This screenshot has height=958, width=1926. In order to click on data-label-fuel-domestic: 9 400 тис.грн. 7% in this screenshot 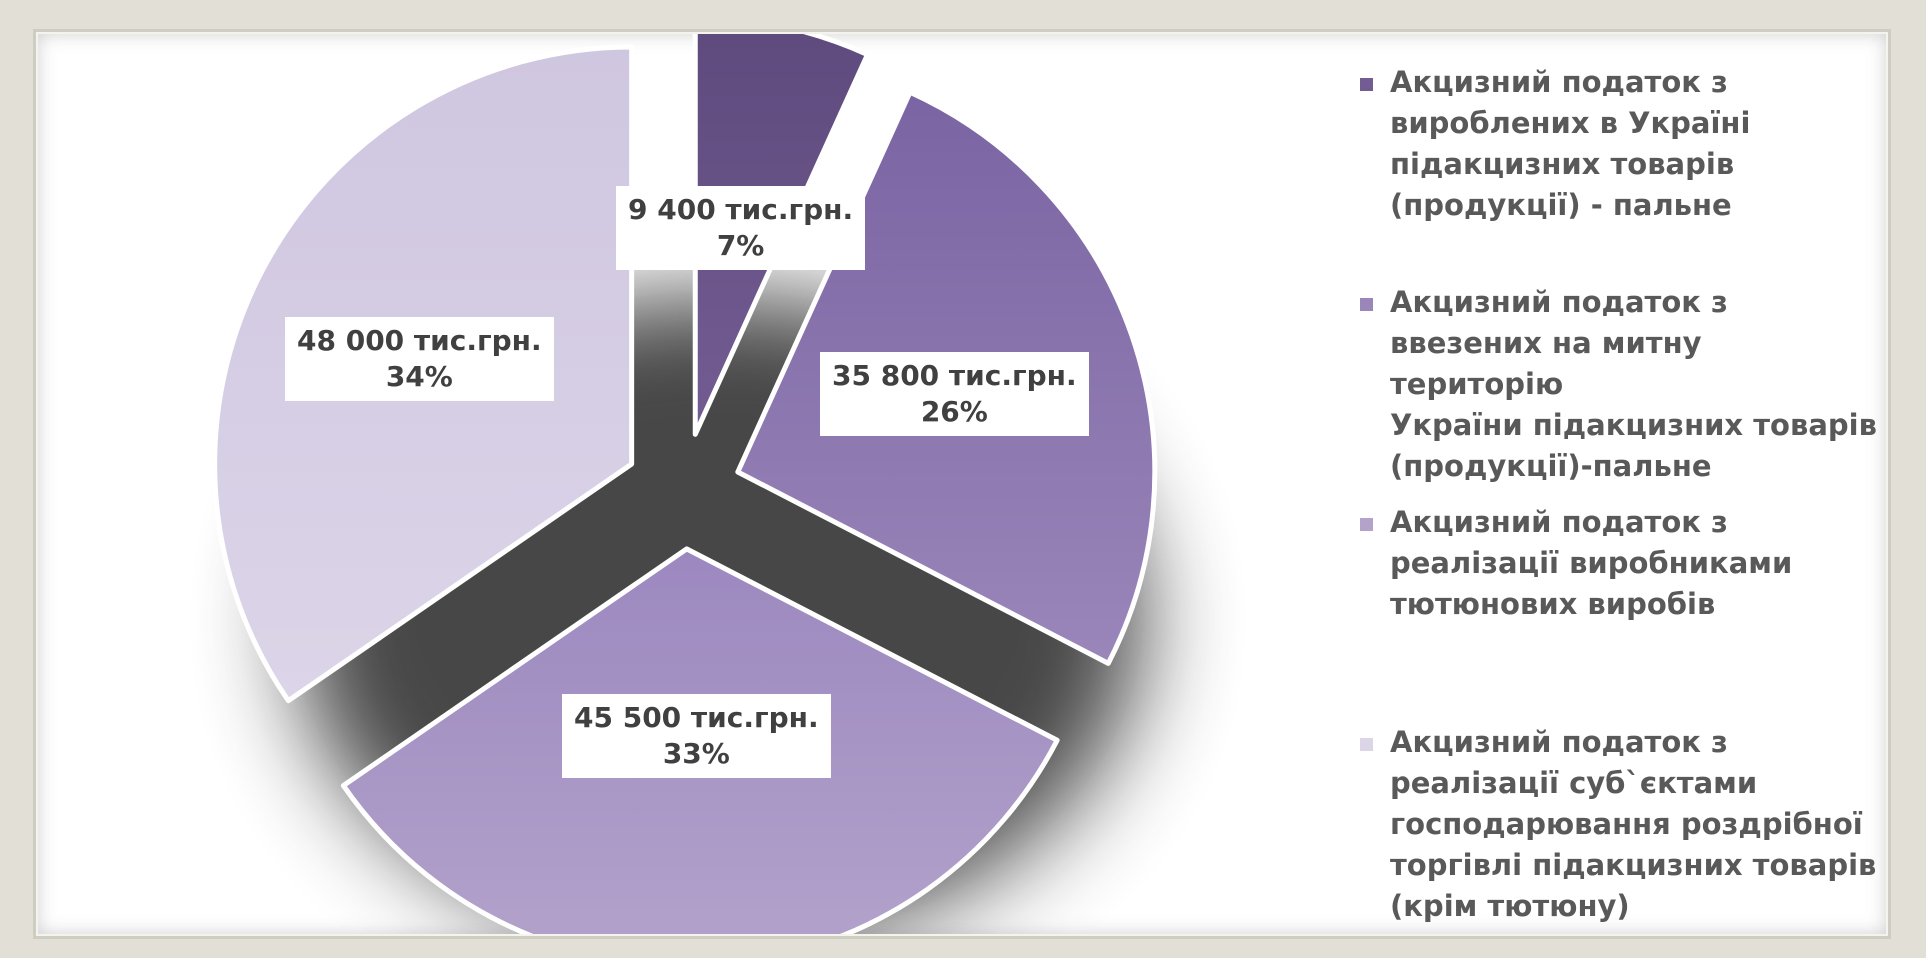, I will do `click(741, 228)`.